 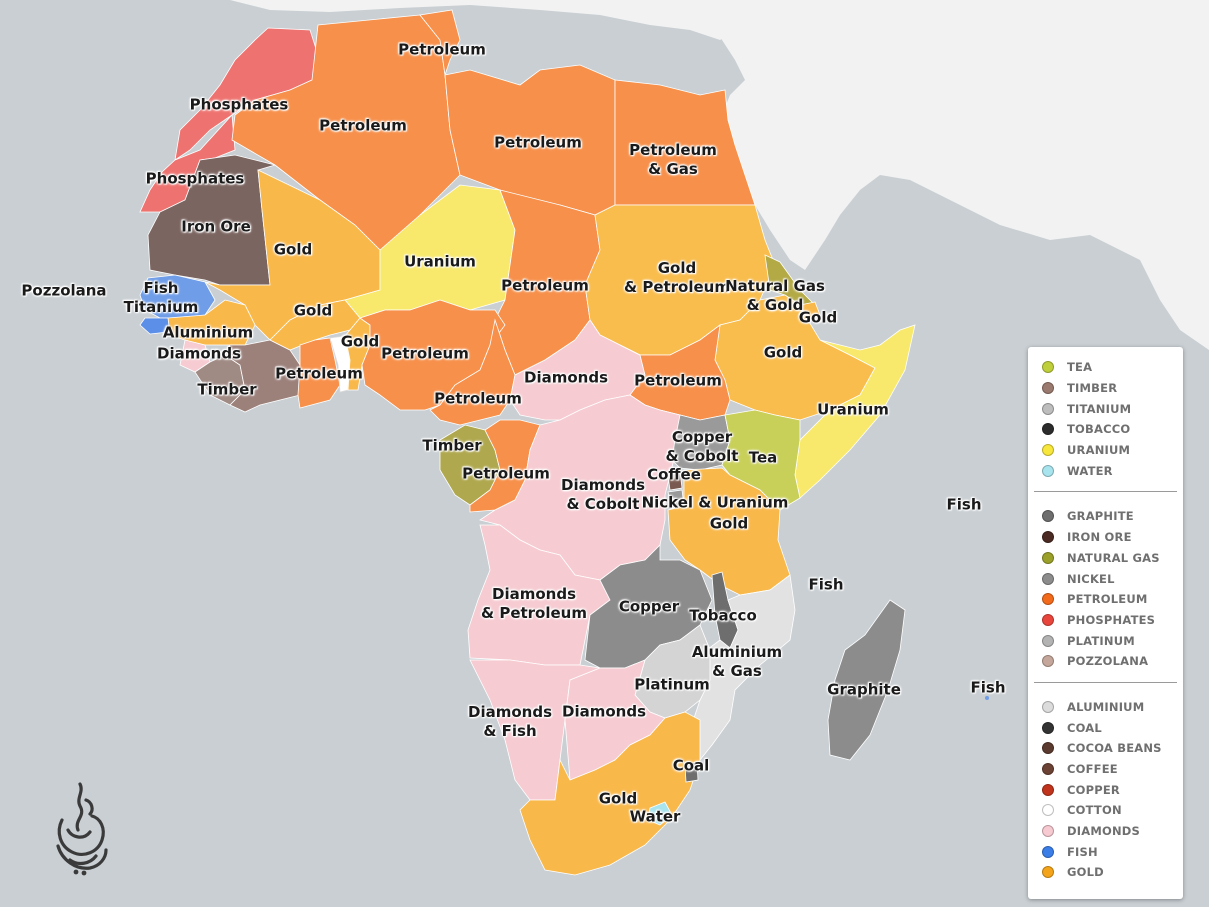 What do you see at coordinates (1101, 640) in the screenshot?
I see `legend-label: PLATINUM` at bounding box center [1101, 640].